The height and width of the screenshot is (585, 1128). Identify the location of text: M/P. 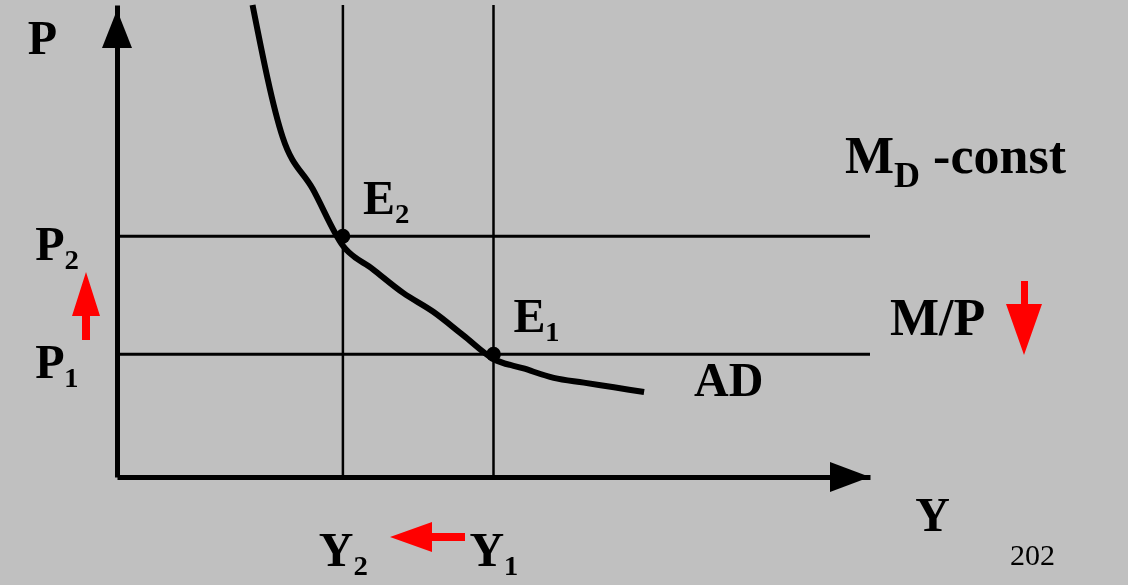
(938, 317).